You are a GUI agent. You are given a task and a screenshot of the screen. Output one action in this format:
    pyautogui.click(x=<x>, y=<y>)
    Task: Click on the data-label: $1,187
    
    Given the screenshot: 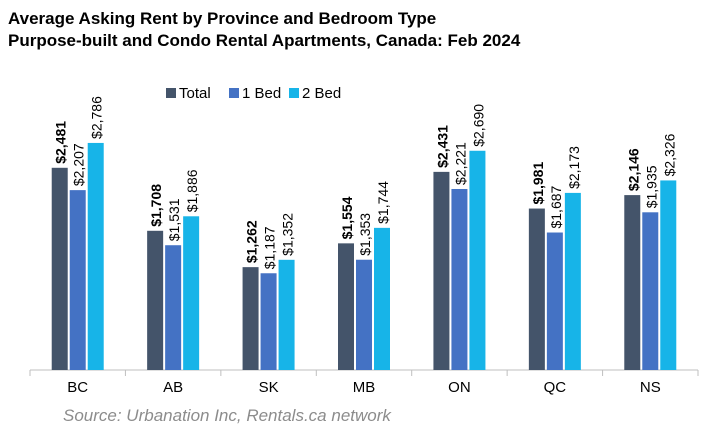 What is the action you would take?
    pyautogui.click(x=270, y=247)
    